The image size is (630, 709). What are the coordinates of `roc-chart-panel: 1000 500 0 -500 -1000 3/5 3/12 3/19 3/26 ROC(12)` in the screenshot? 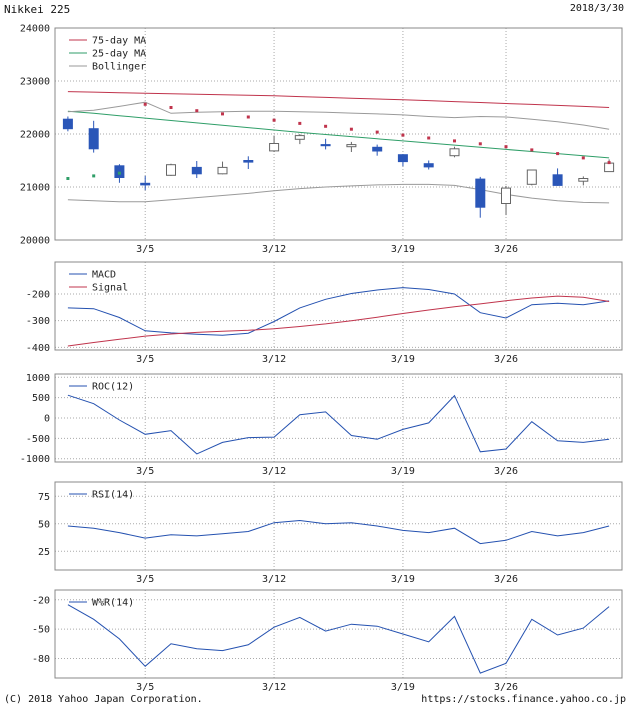 It's located at (321, 424).